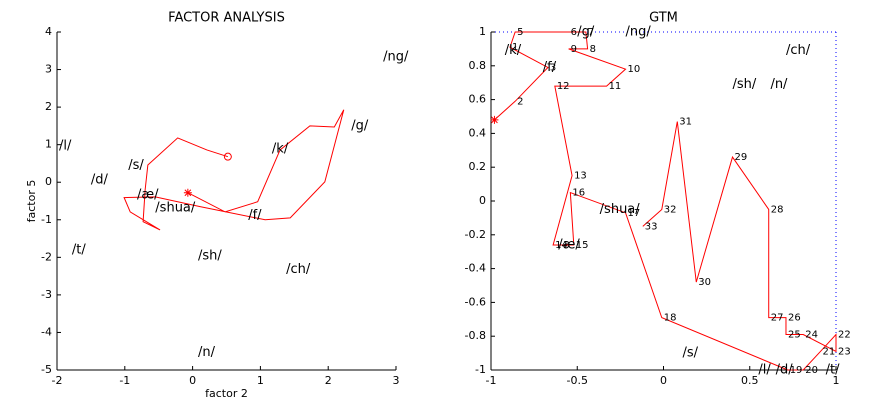 The image size is (878, 420). I want to click on y-tick-label: 0.8, so click(478, 65).